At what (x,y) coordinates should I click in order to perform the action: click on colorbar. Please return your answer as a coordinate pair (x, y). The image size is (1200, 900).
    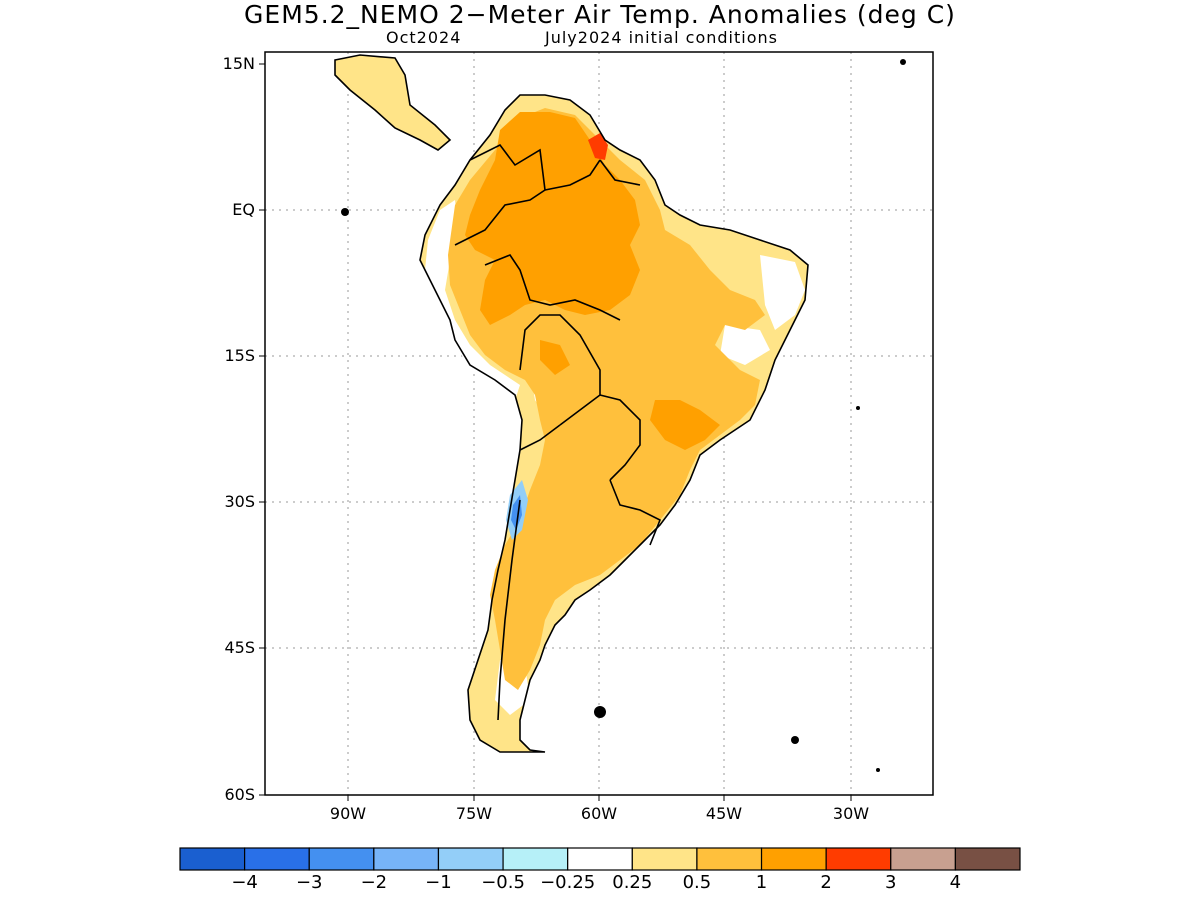
    Looking at the image, I should click on (600, 859).